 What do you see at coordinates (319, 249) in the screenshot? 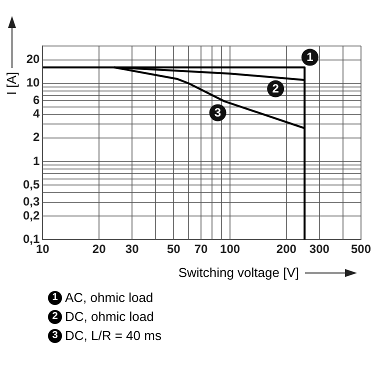
I see `x-tick-label: 300` at bounding box center [319, 249].